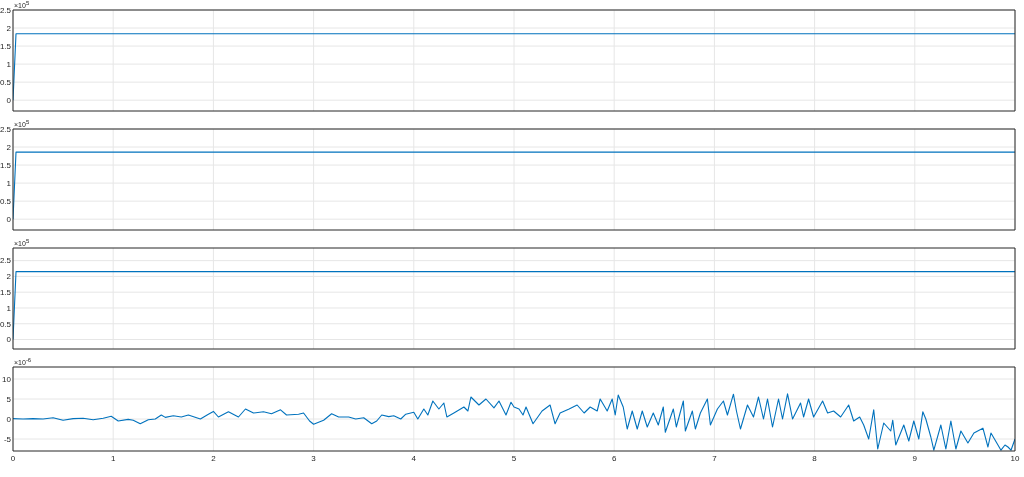 The height and width of the screenshot is (477, 1024). What do you see at coordinates (7, 379) in the screenshot?
I see `y-tick-label: 10` at bounding box center [7, 379].